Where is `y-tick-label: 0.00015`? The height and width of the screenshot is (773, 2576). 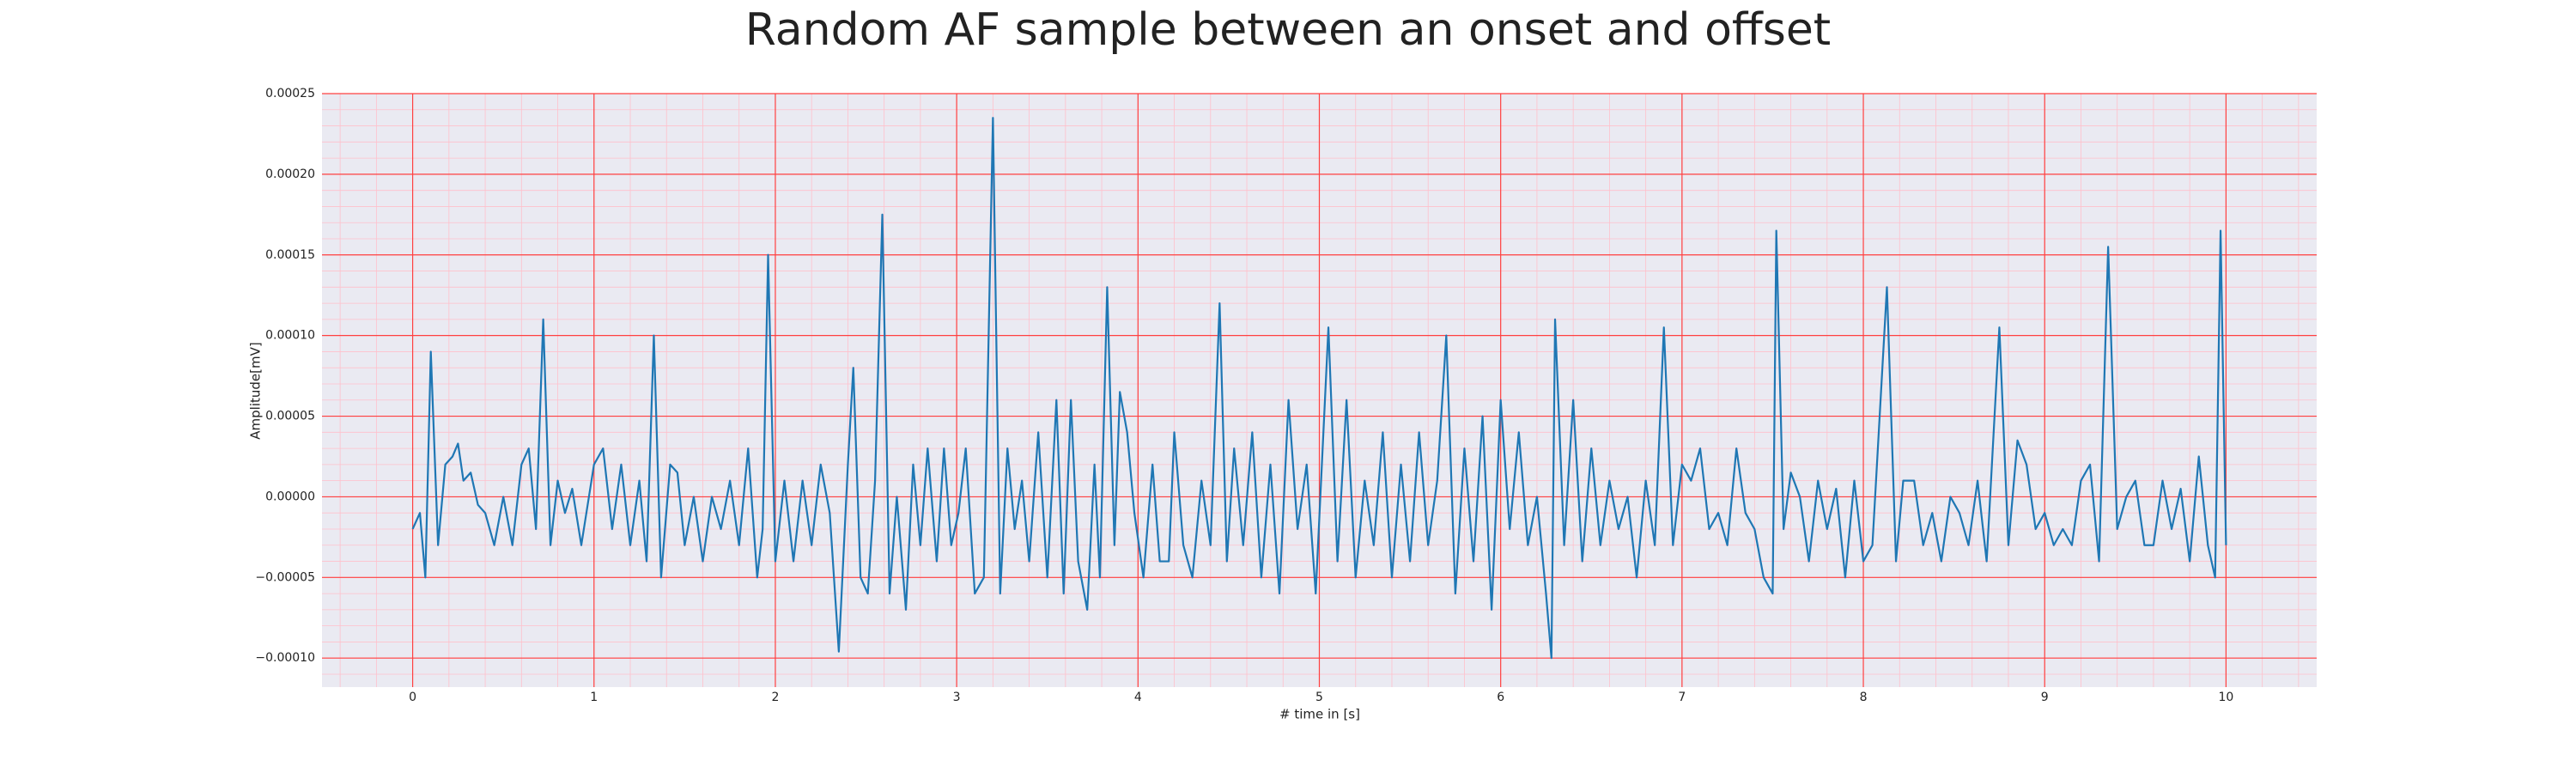 y-tick-label: 0.00015 is located at coordinates (290, 255).